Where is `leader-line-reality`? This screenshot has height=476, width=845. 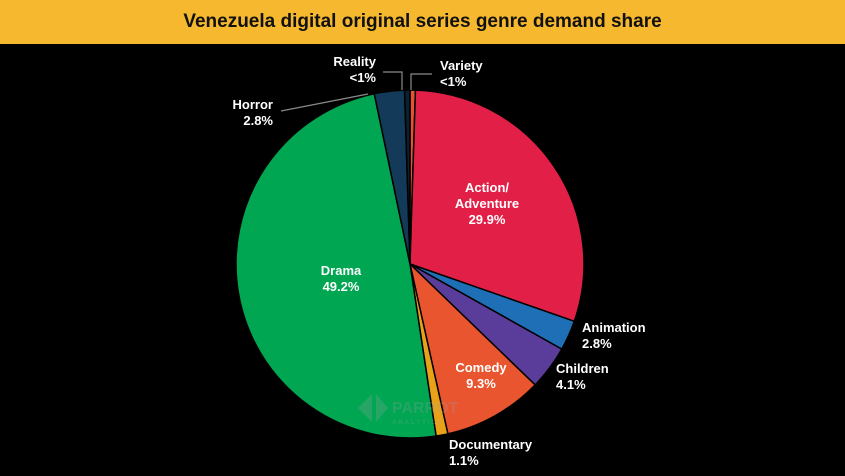
leader-line-reality is located at coordinates (393, 80).